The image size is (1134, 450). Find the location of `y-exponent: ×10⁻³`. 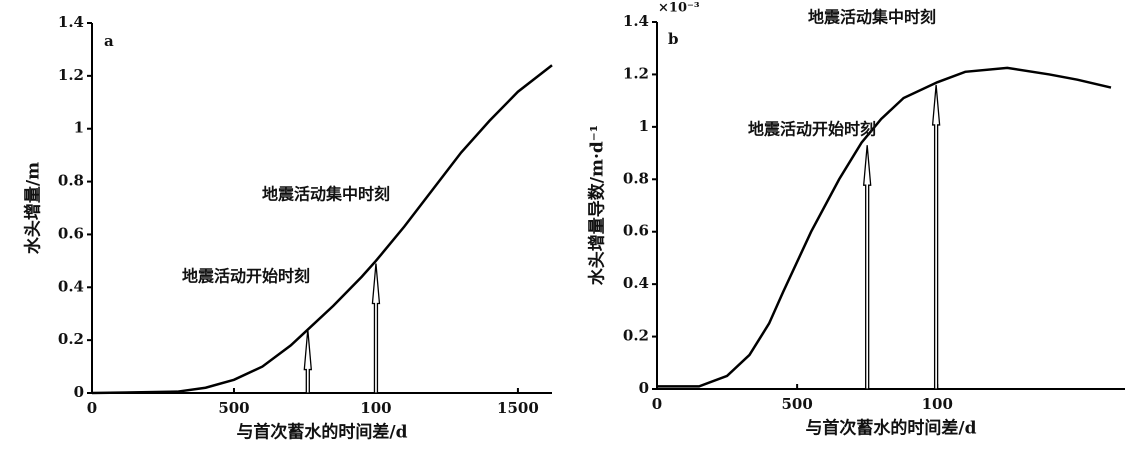

y-exponent: ×10⁻³ is located at coordinates (679, 8).